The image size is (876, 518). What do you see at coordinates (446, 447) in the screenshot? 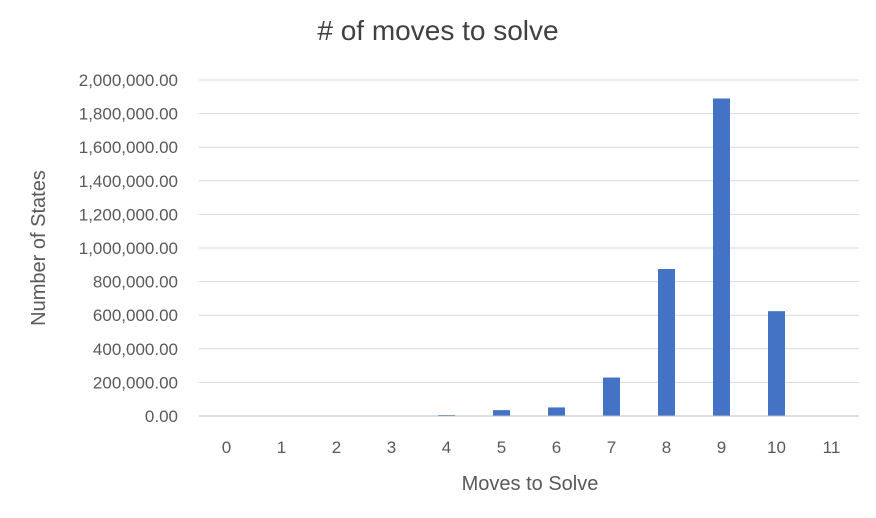
I see `x-tick-label: 4` at bounding box center [446, 447].